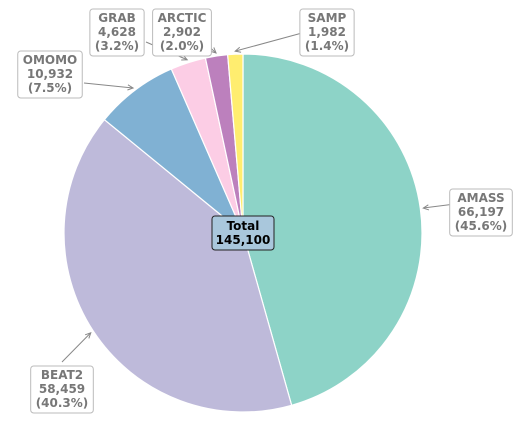  I want to click on slice-value-amass: 66,197, so click(481, 212).